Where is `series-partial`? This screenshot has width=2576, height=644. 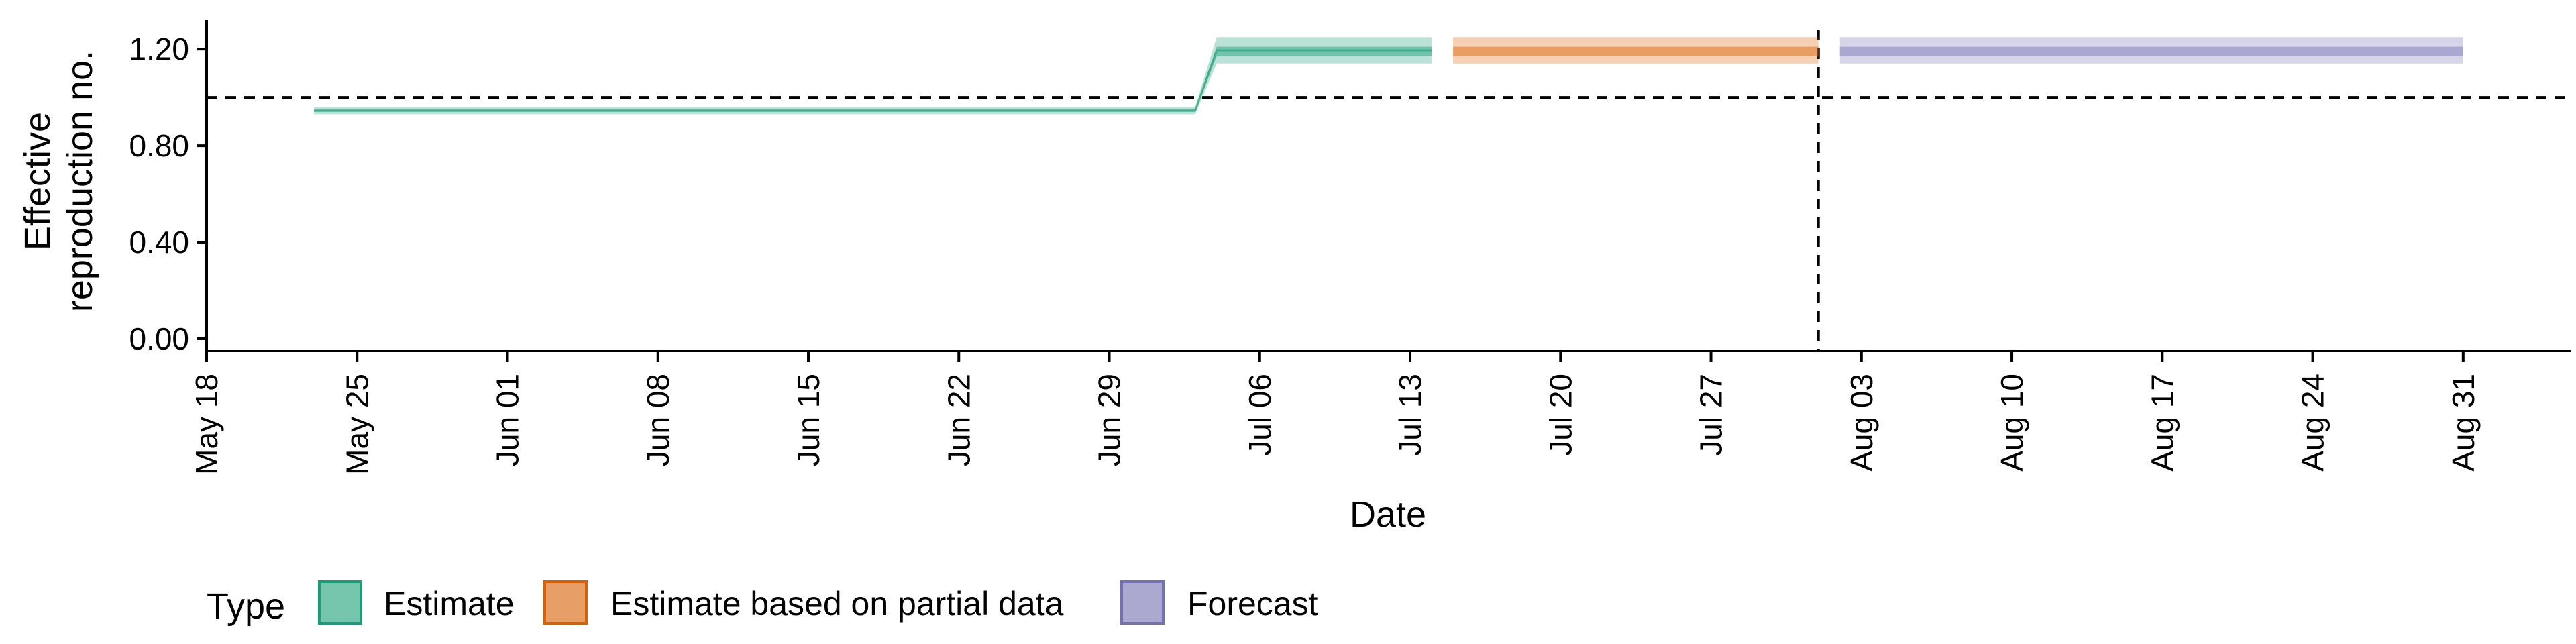 series-partial is located at coordinates (1636, 50).